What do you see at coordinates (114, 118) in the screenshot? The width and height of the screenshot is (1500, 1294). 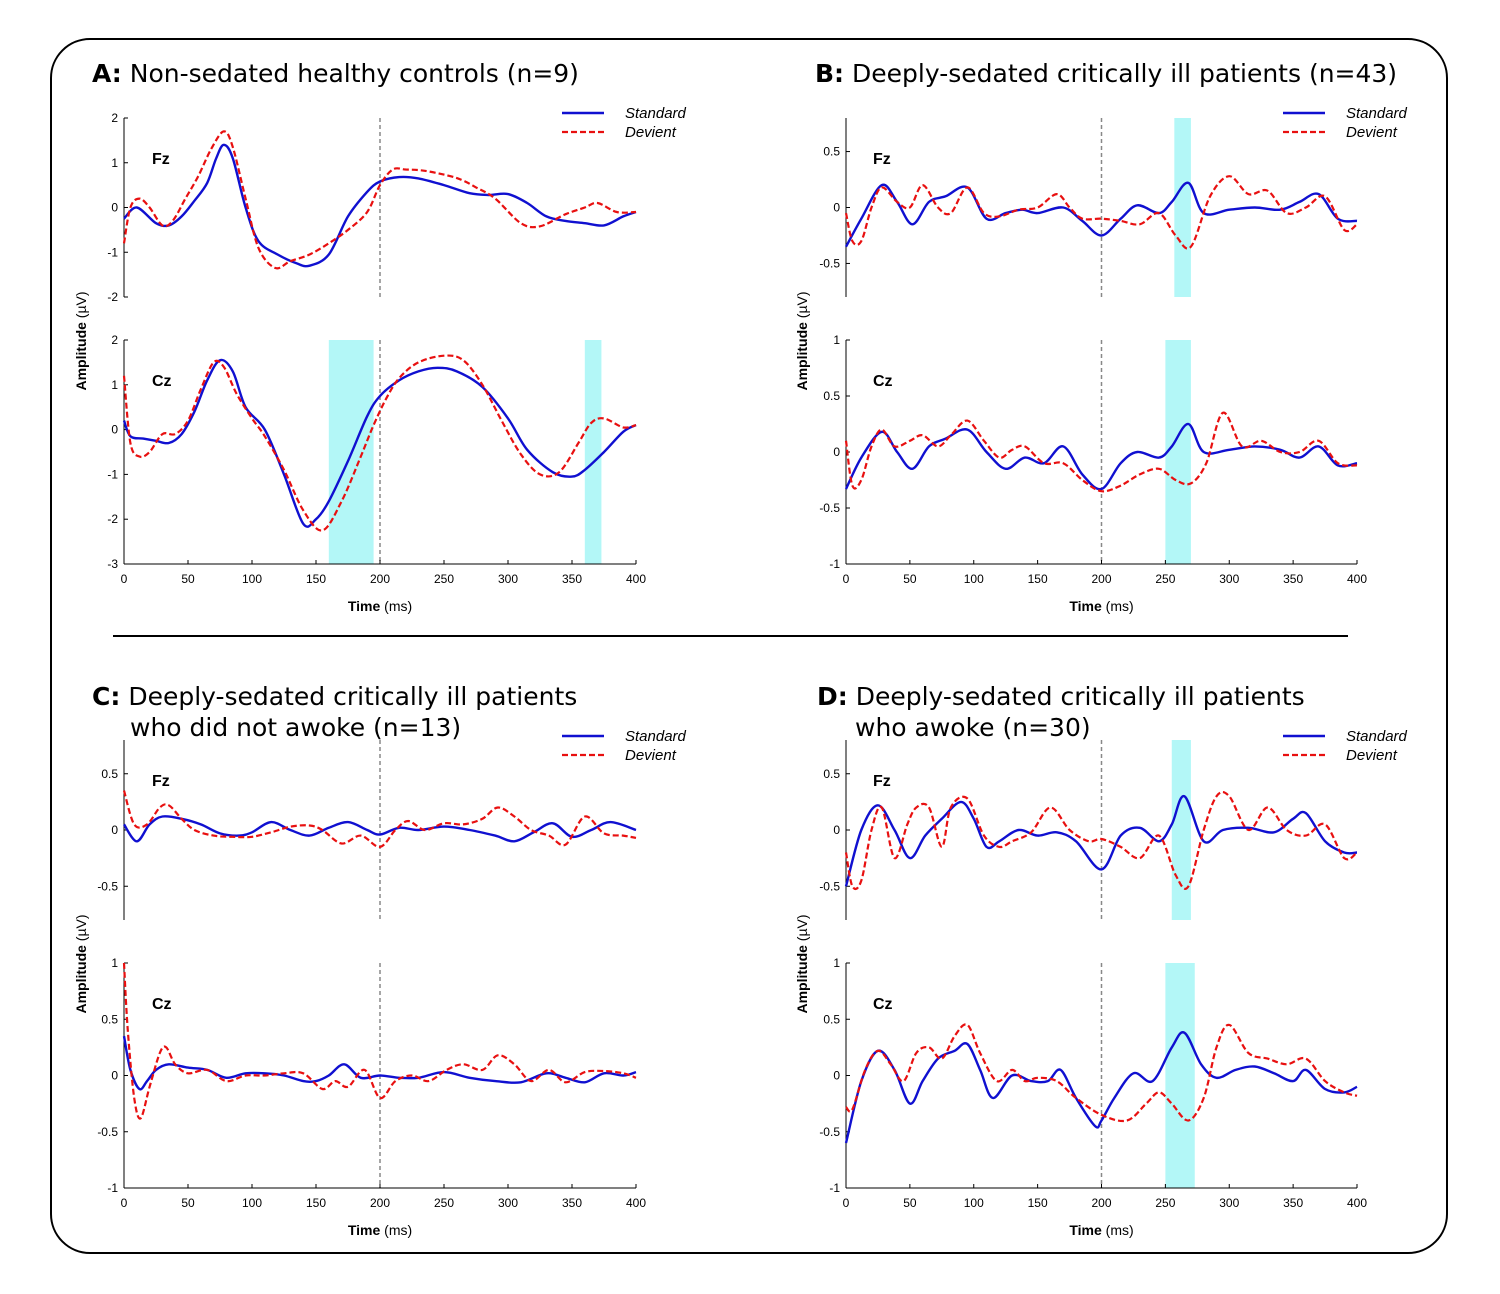 I see `y-tick-label: 2` at bounding box center [114, 118].